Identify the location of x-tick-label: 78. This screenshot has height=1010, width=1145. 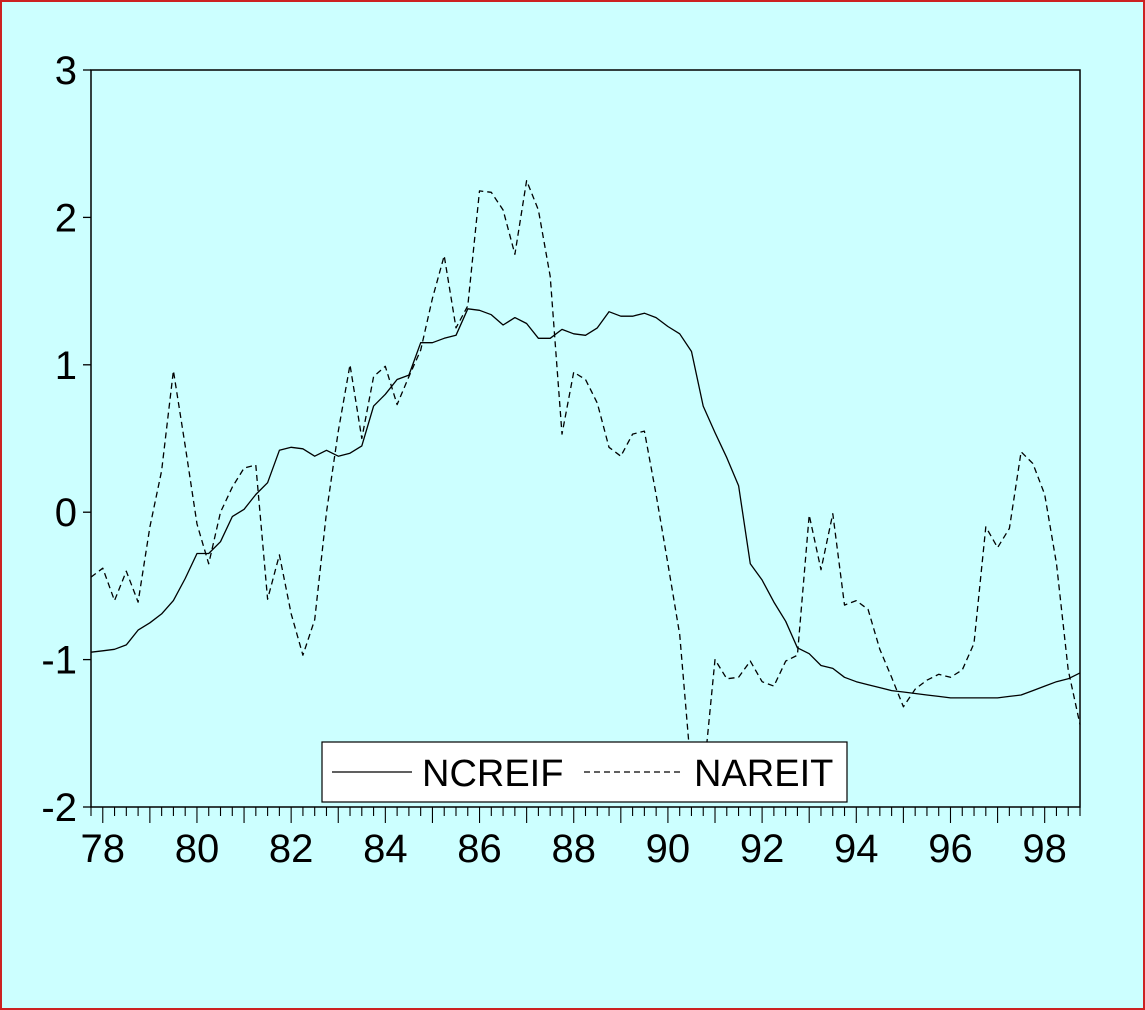
(103, 849).